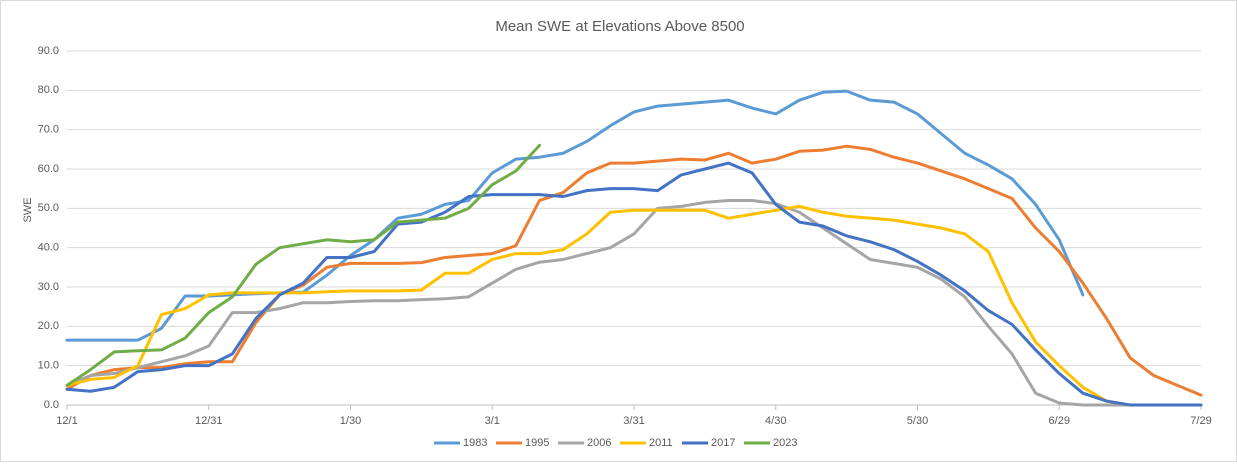  I want to click on legend-label: 1983, so click(475, 443).